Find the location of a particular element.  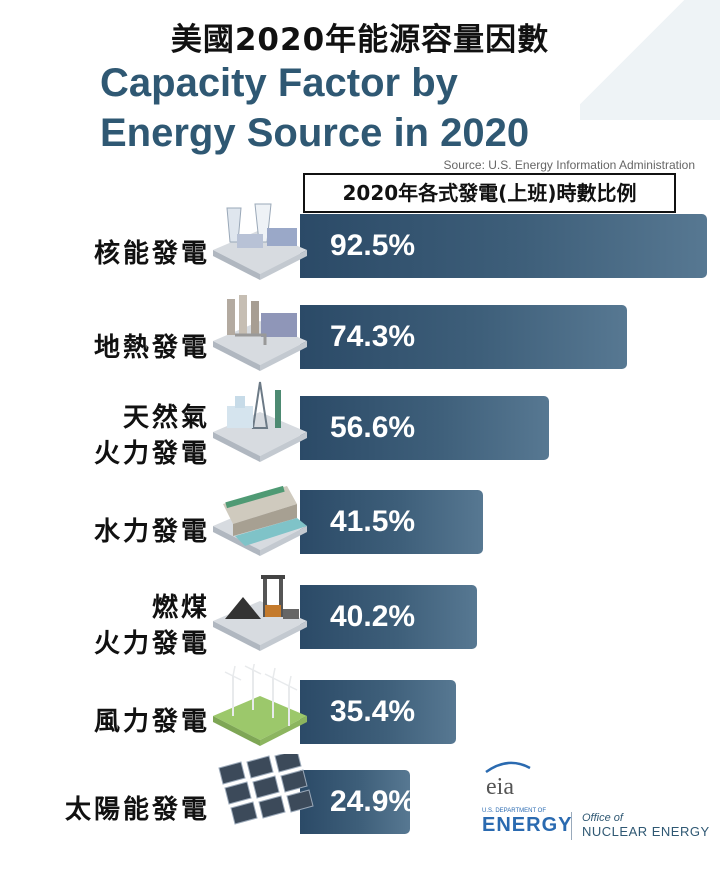

bar-value-label: 40.2% is located at coordinates (373, 616).